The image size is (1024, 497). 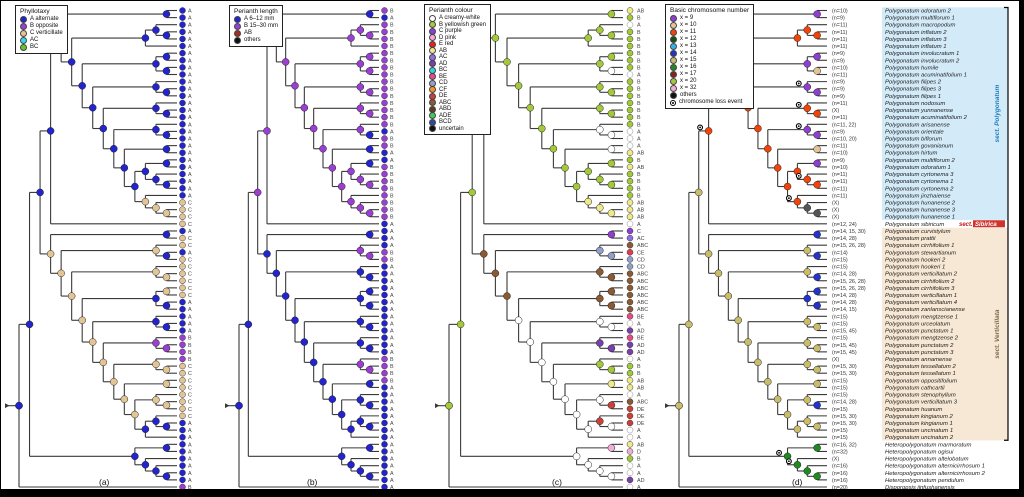 I want to click on legend-item-label: x = 15, so click(x=688, y=60).